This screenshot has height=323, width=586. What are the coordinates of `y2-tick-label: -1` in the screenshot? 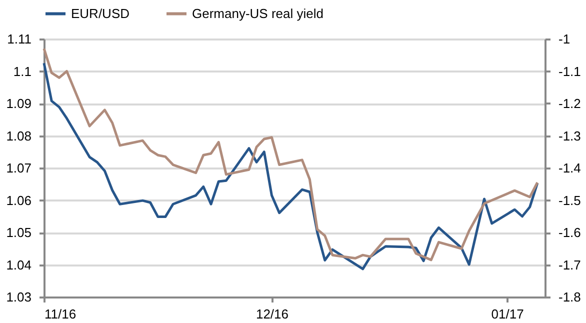 It's located at (564, 39).